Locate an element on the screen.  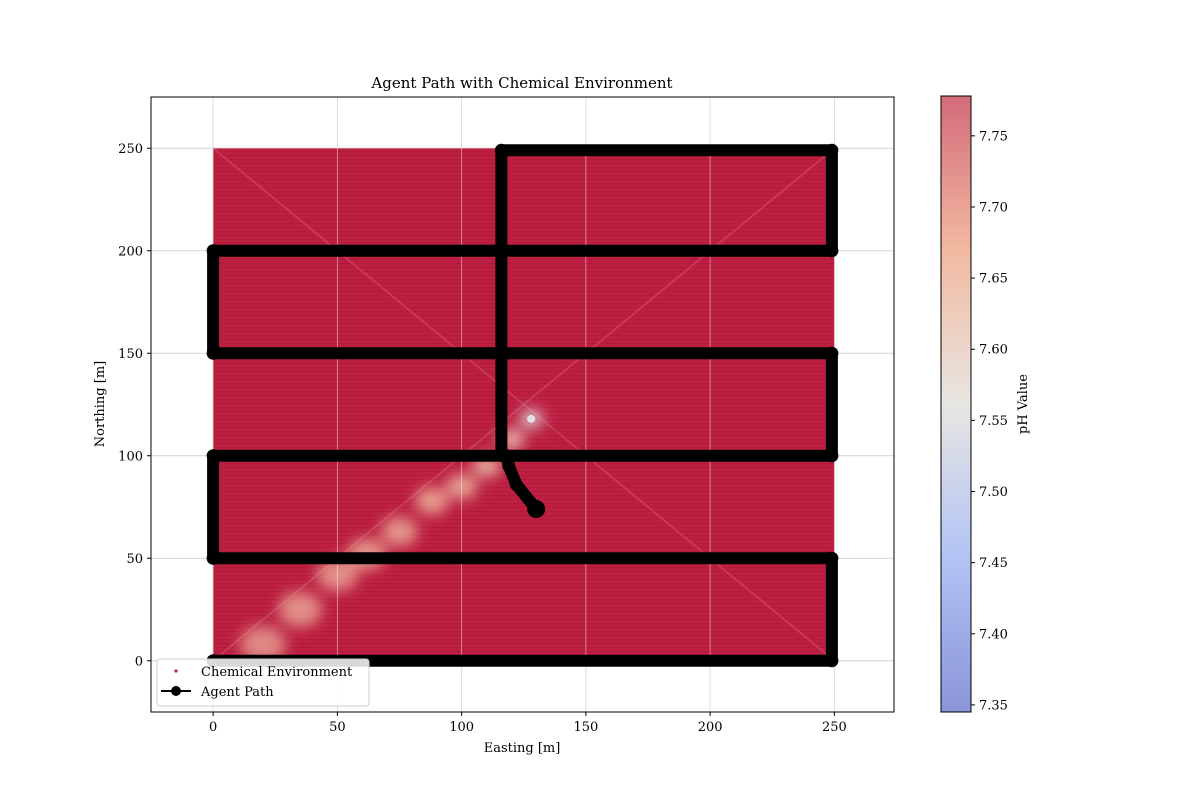
colorbar-ticks: 7.35 7.40 7.45 7.50 7.55 7.60 7.65 7.70 7.75 is located at coordinates (989, 421).